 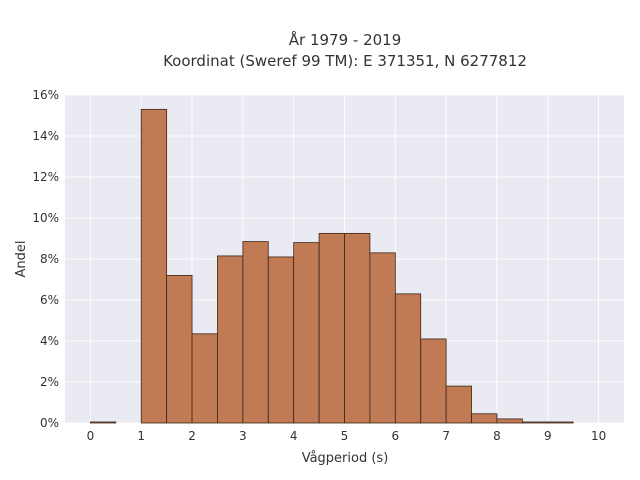 What do you see at coordinates (91, 436) in the screenshot?
I see `x-tick-label-0: 0` at bounding box center [91, 436].